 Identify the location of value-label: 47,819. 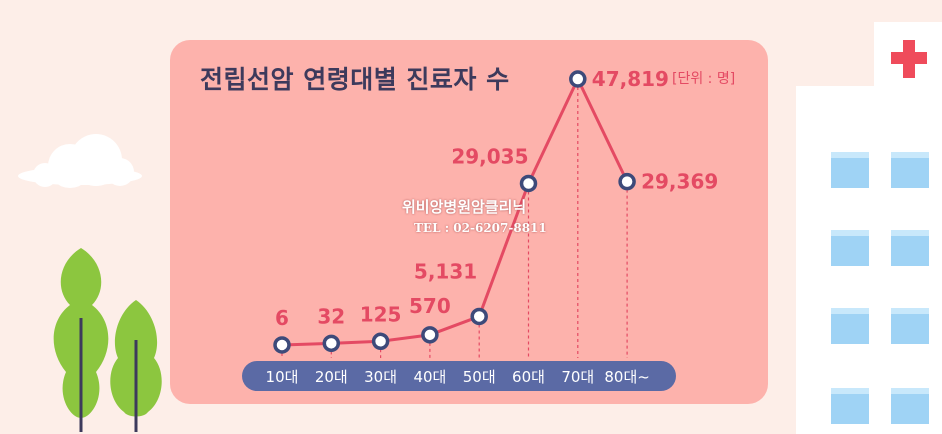
(630, 79).